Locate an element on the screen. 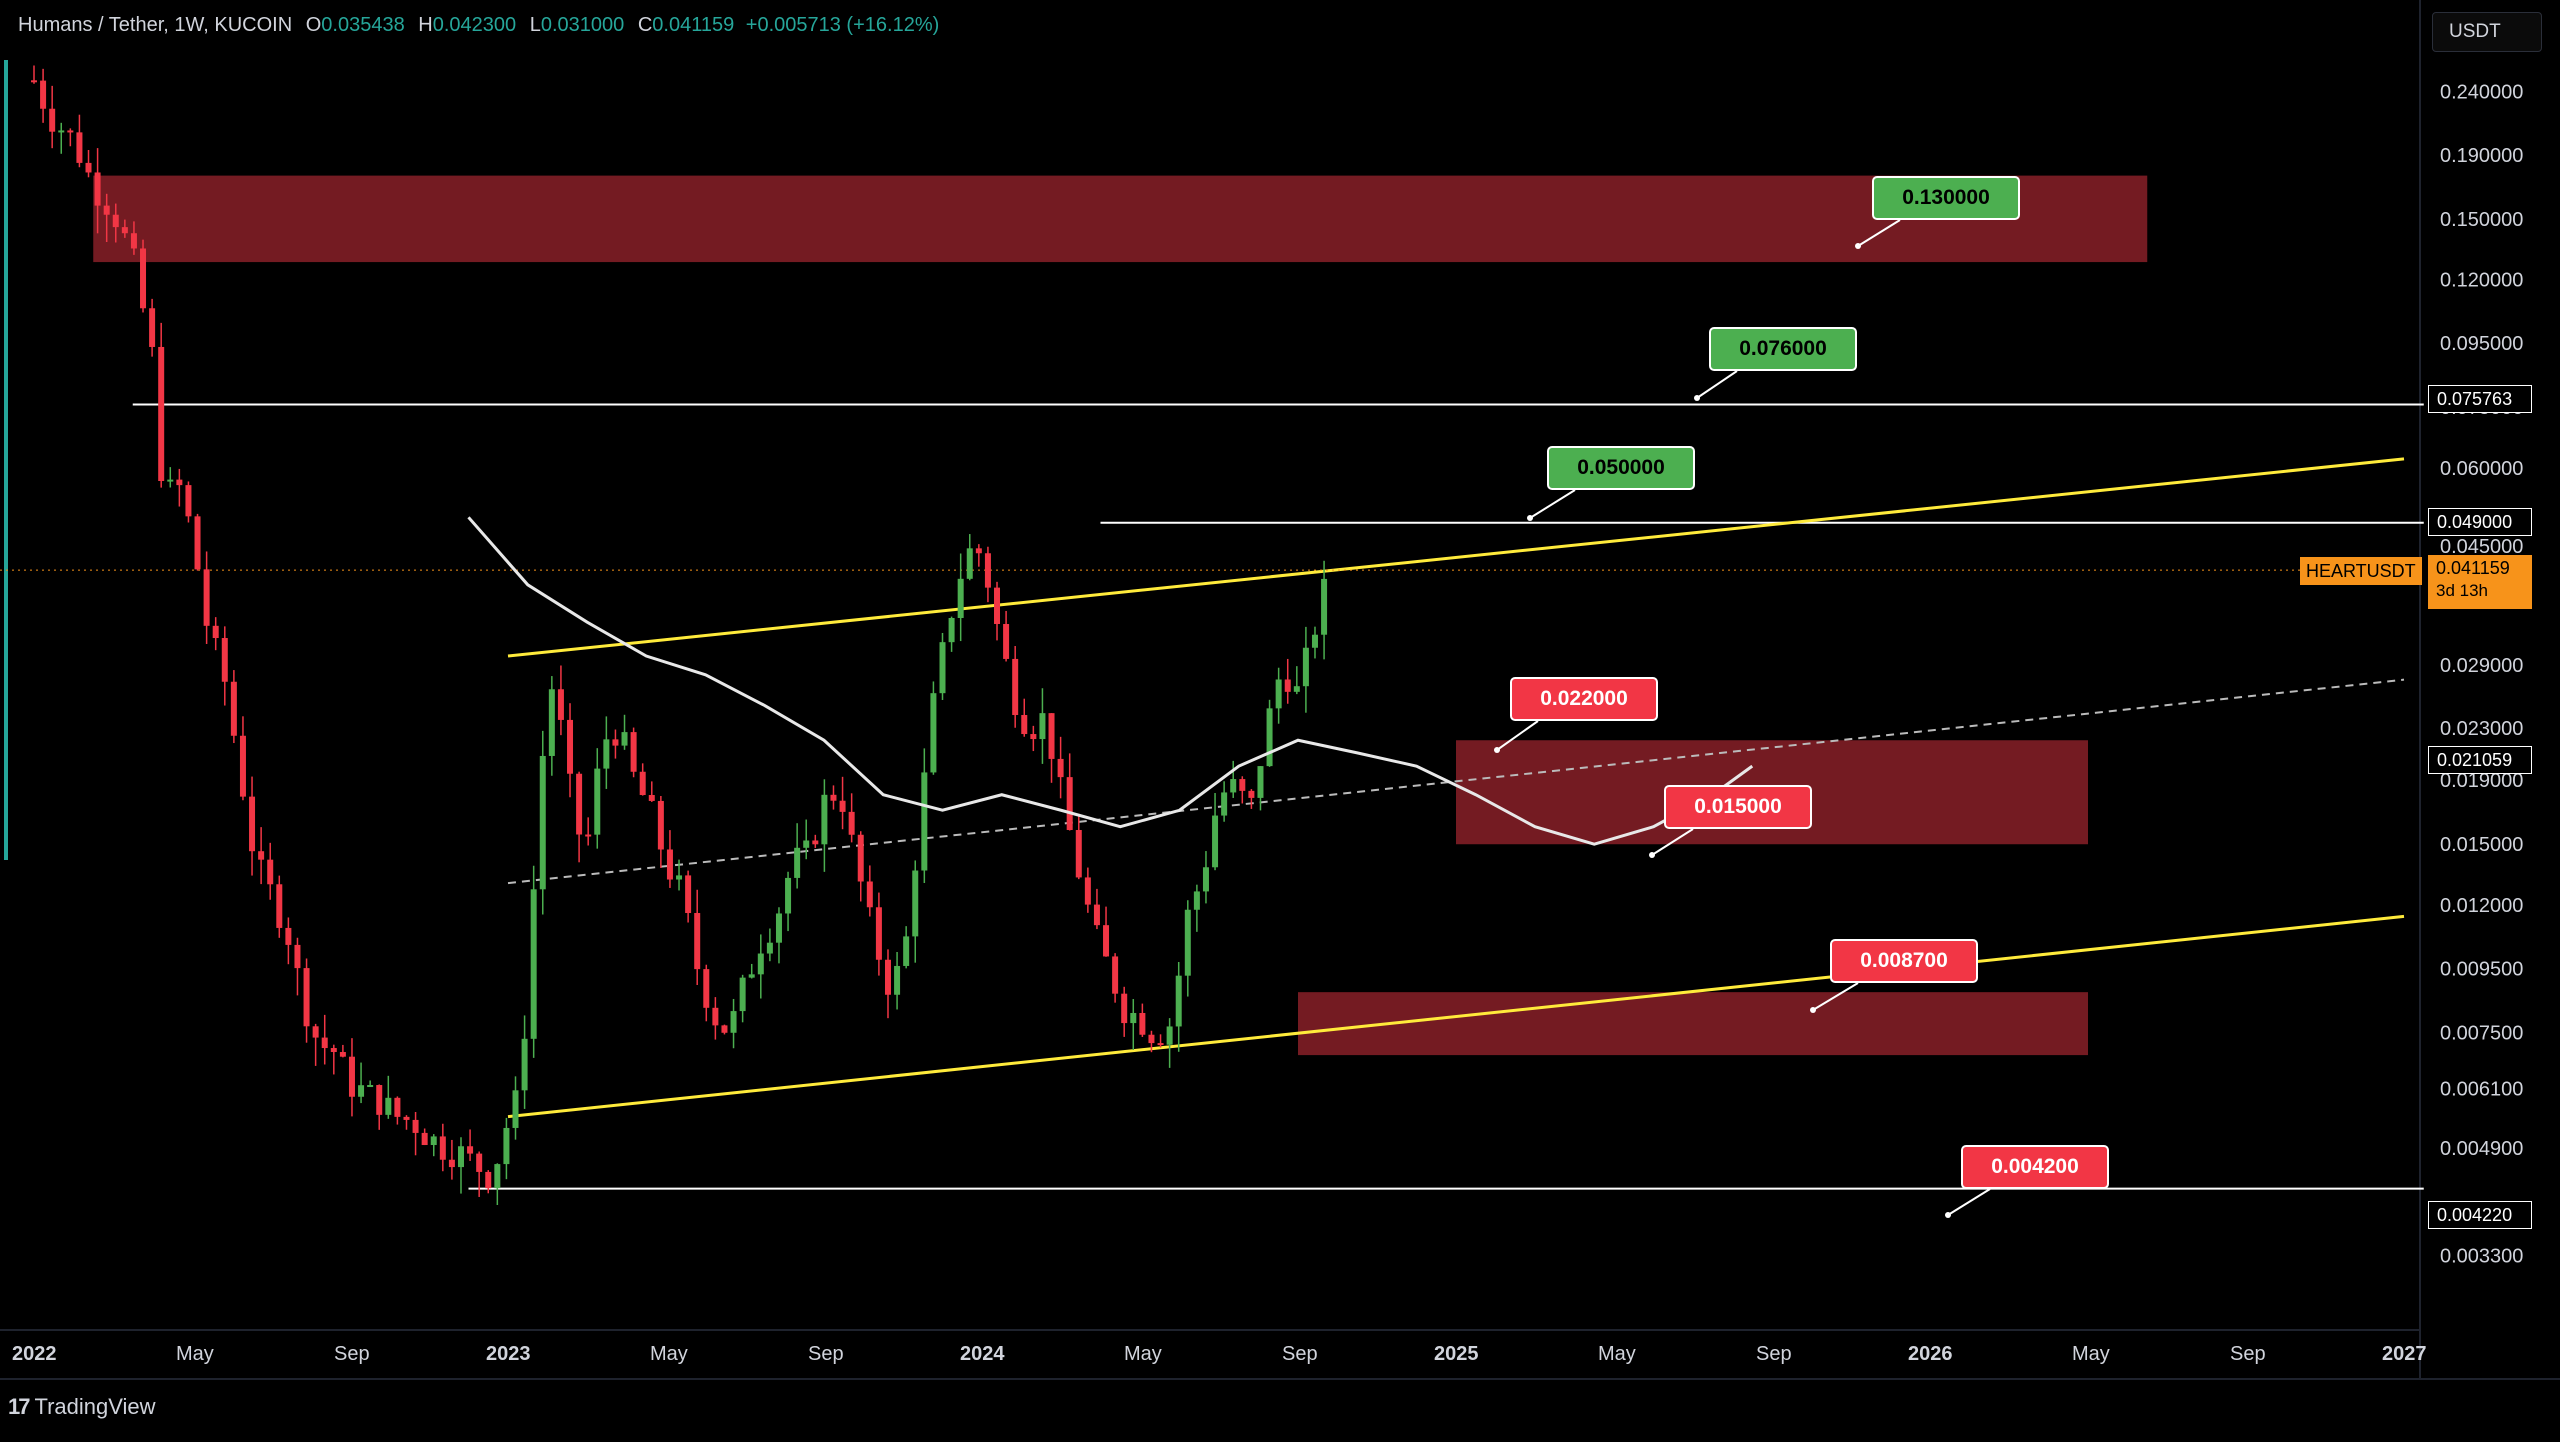 The height and width of the screenshot is (1442, 2560). change-value: +0.005713 (+16.12%) is located at coordinates (842, 25).